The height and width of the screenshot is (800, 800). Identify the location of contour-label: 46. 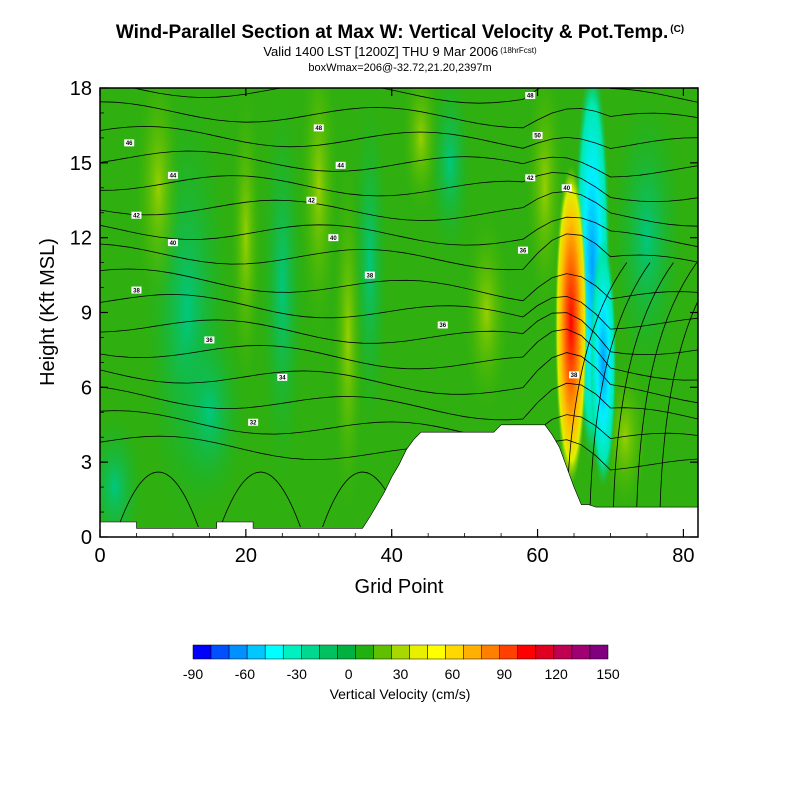
(129, 144).